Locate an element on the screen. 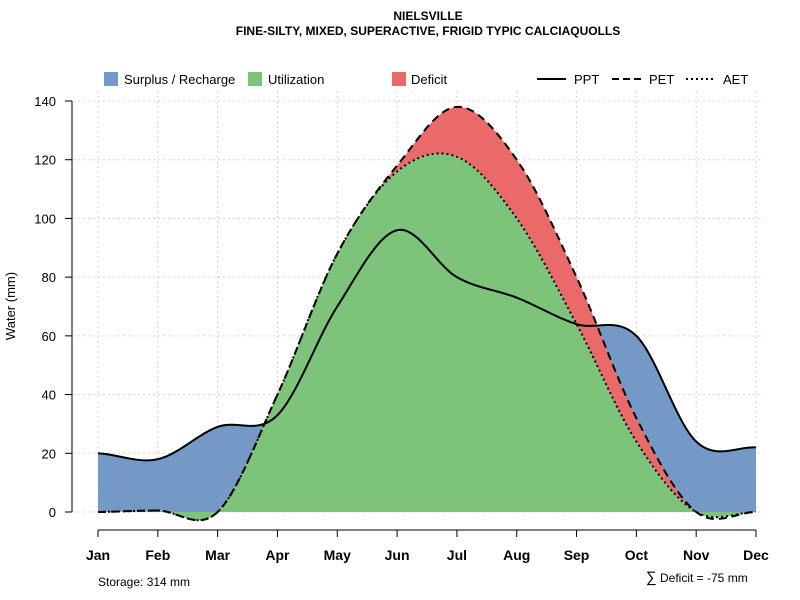  legend-label-ppt: PPT is located at coordinates (586, 79).